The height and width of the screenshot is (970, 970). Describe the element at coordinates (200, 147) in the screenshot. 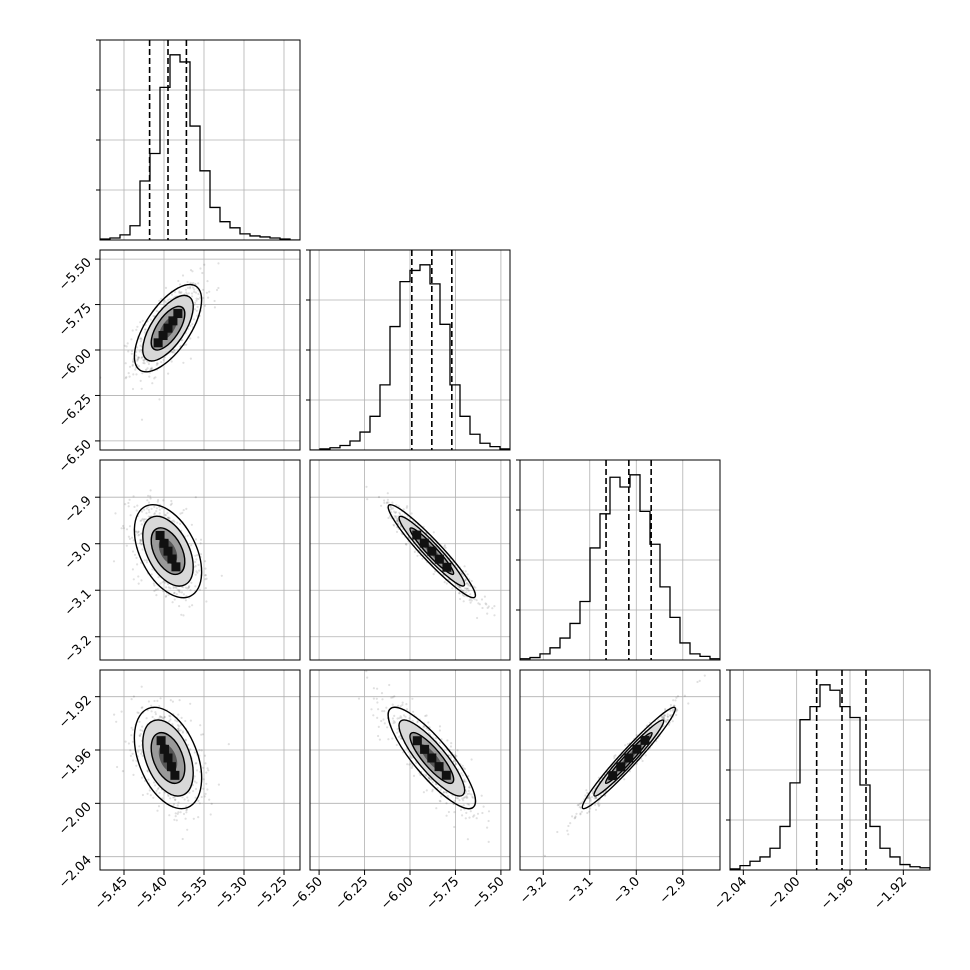

I see `histogram-step` at that location.